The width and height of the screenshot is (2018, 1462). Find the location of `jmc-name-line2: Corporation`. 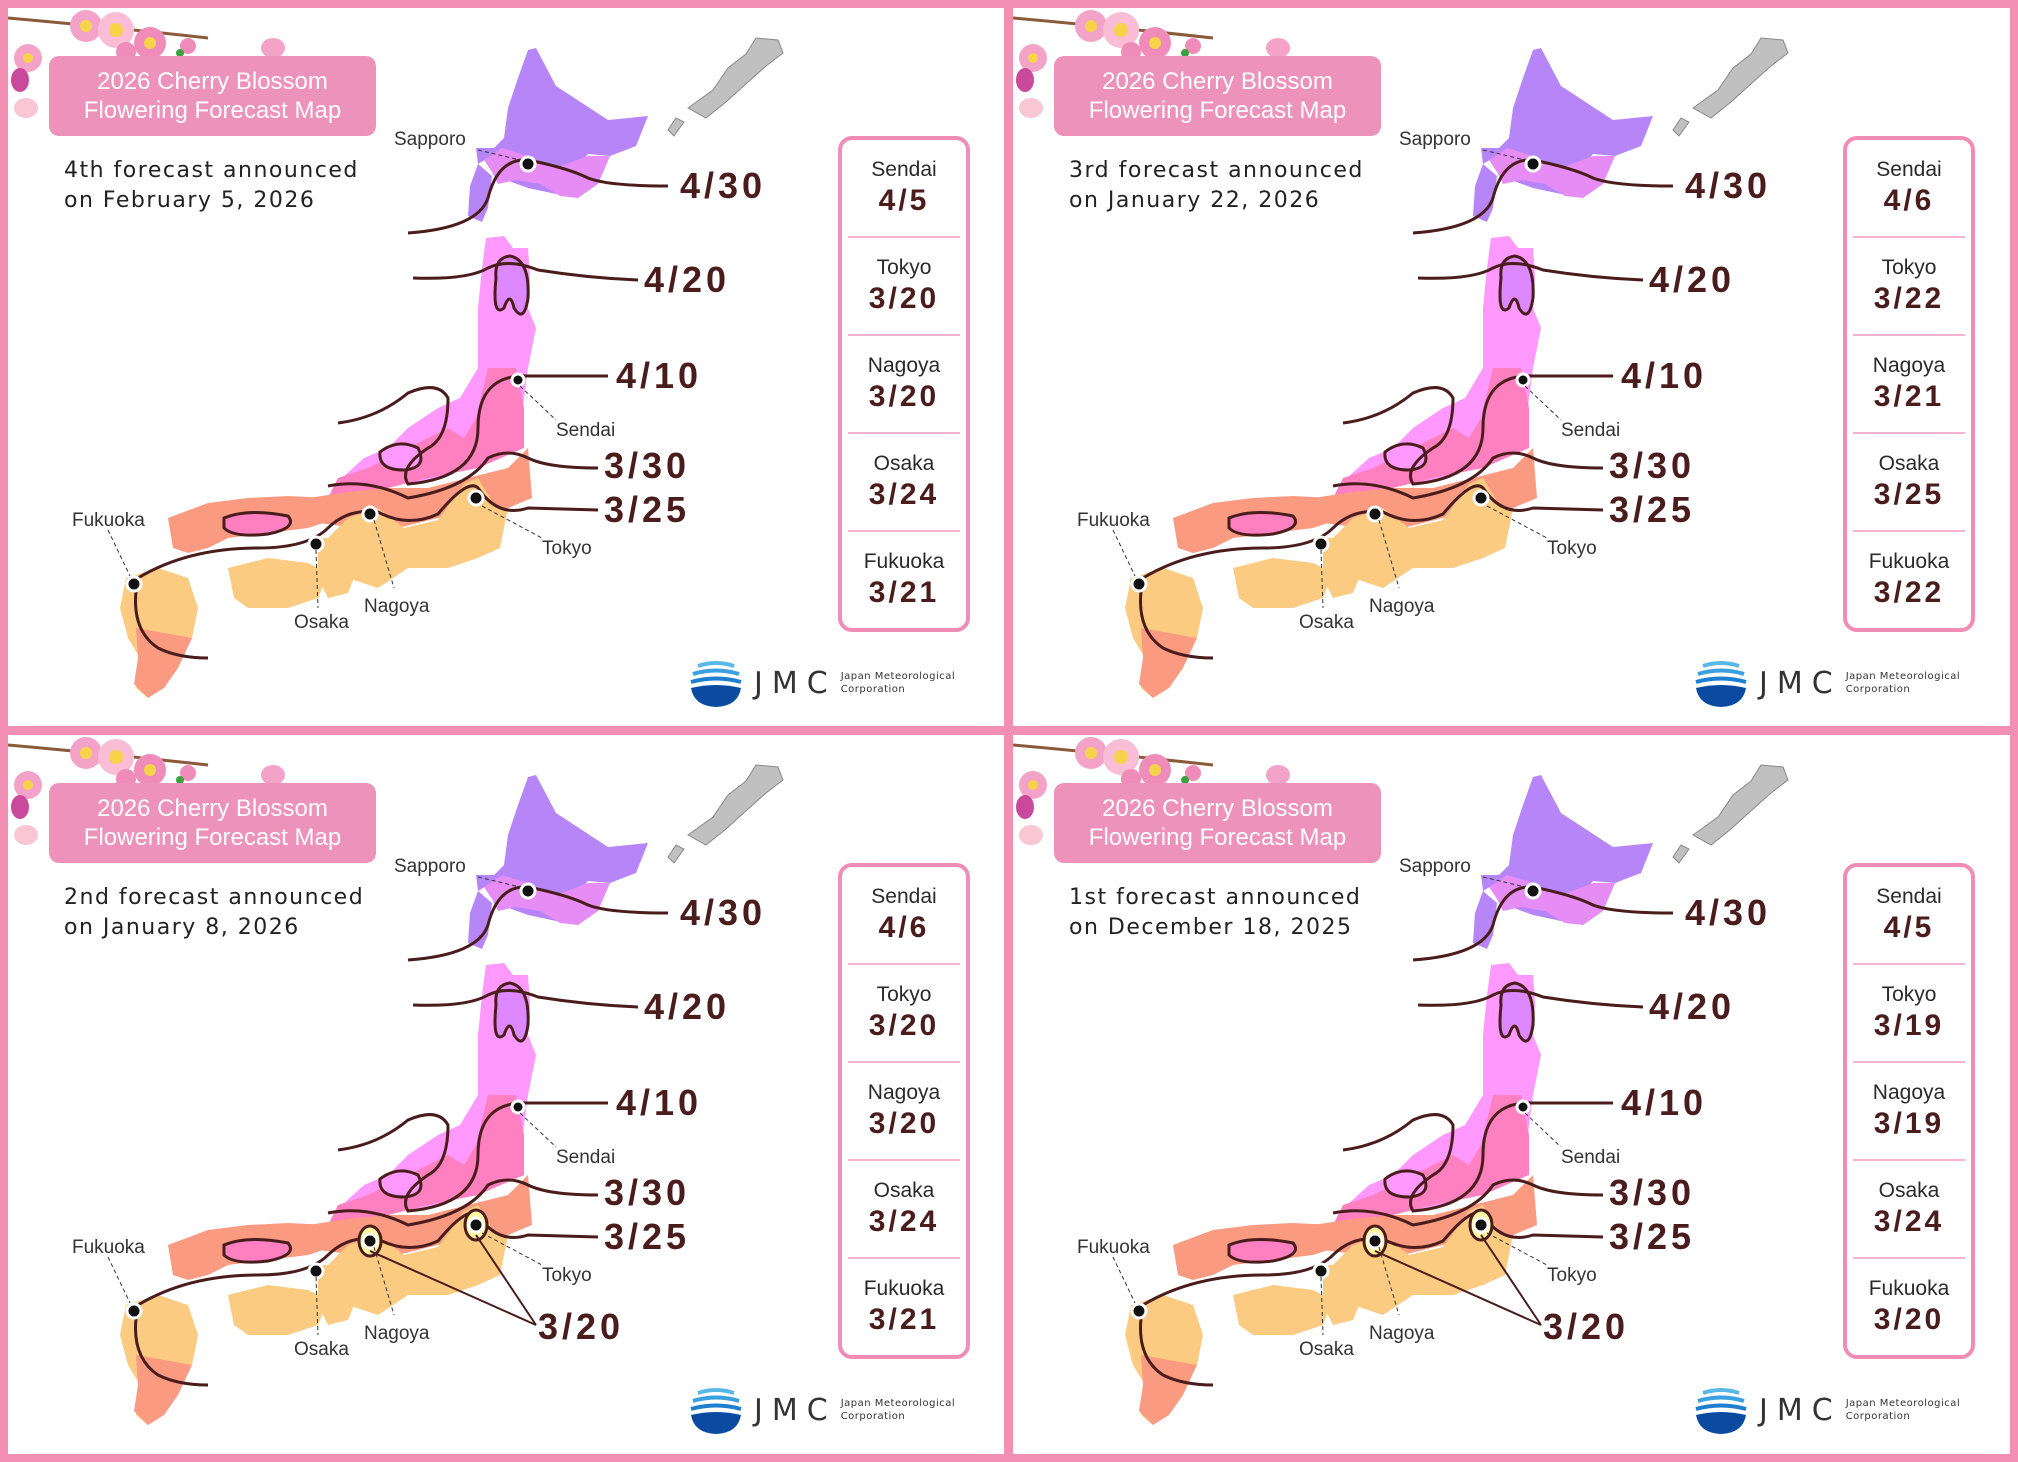

jmc-name-line2: Corporation is located at coordinates (1878, 689).